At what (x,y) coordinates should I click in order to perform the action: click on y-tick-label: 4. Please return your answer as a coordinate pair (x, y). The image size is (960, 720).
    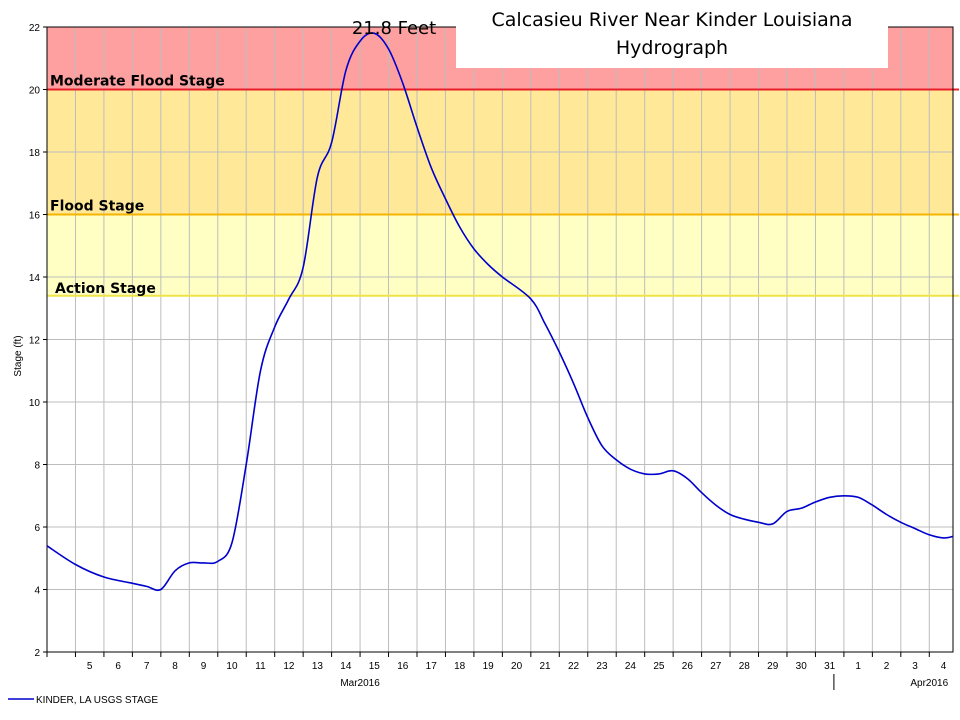
    Looking at the image, I should click on (37, 591).